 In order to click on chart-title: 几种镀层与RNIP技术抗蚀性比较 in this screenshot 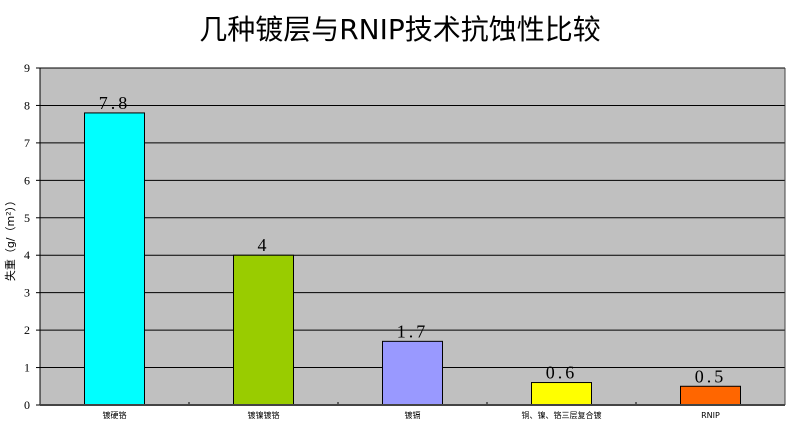, I will do `click(400, 29)`.